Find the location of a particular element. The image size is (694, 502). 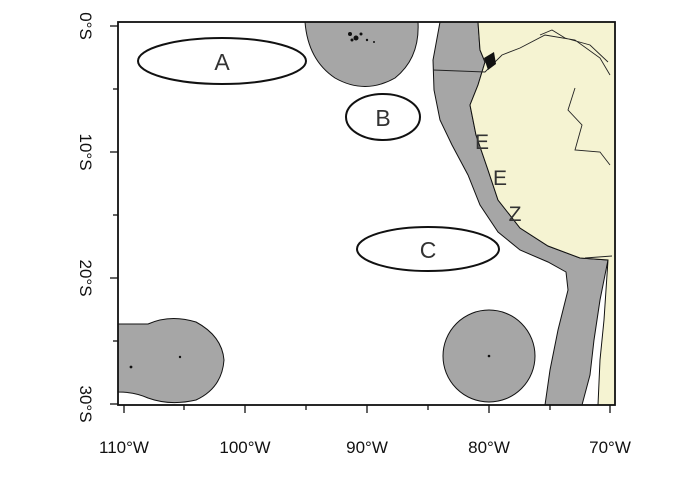

gulf-of-guayaquil is located at coordinates (490, 61).